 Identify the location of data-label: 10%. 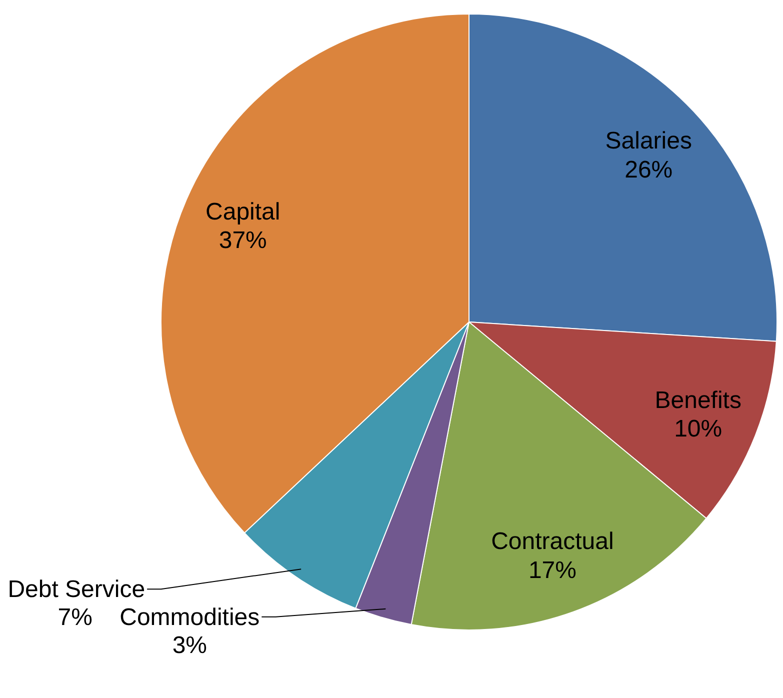
(698, 429).